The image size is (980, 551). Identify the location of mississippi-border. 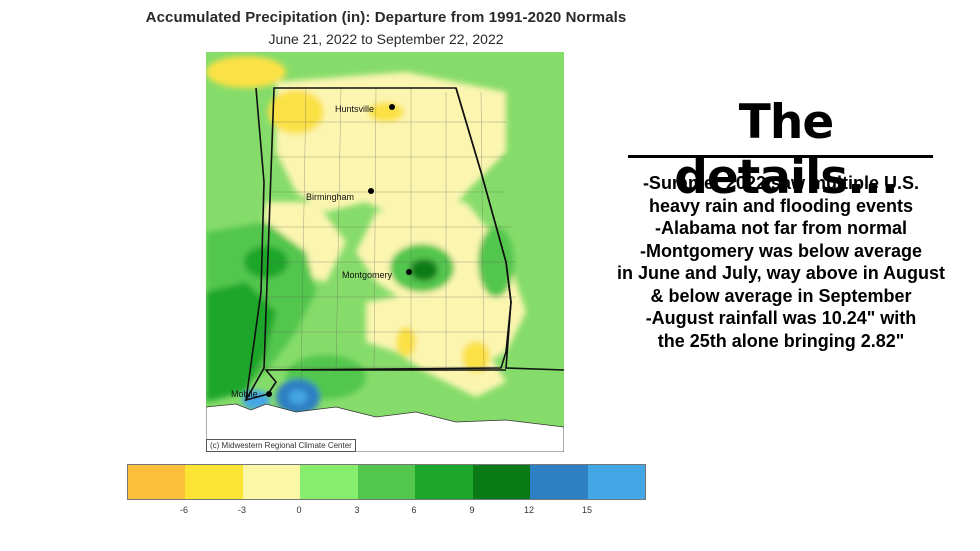
(255, 244).